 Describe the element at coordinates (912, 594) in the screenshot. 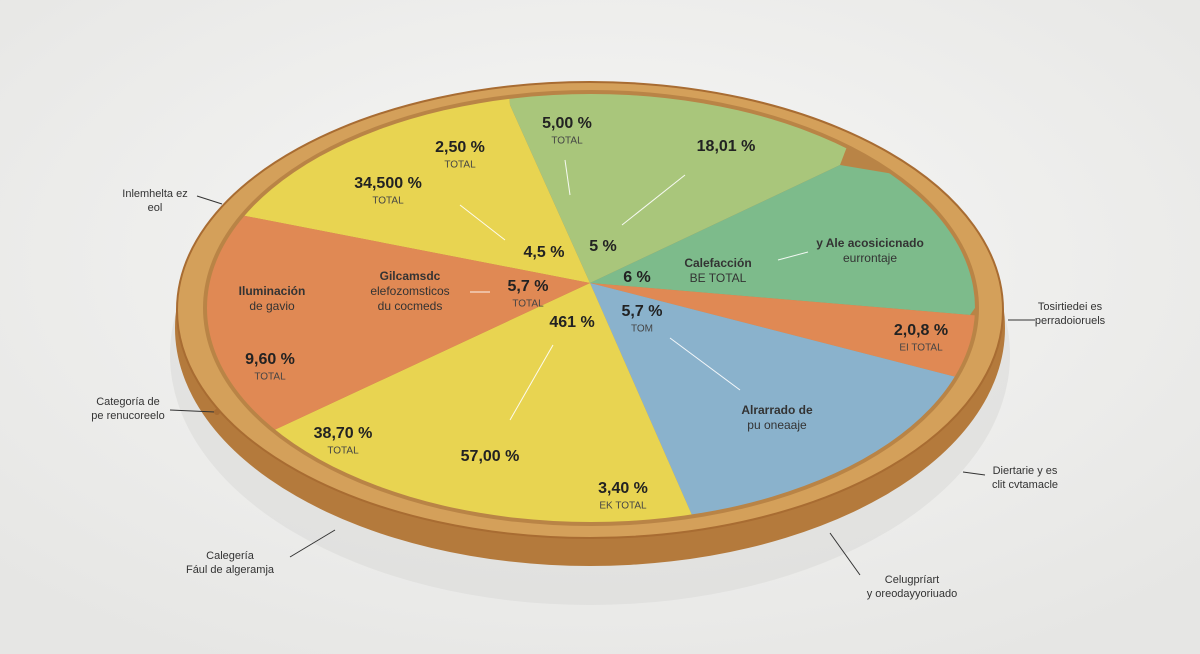

I see `callout-text: y oreodayyoriuado` at that location.